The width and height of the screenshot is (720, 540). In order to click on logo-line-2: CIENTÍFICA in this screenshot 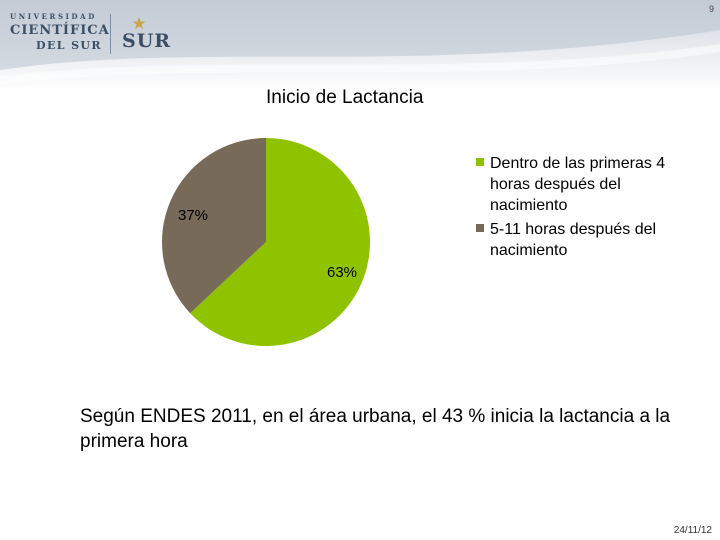, I will do `click(60, 30)`.